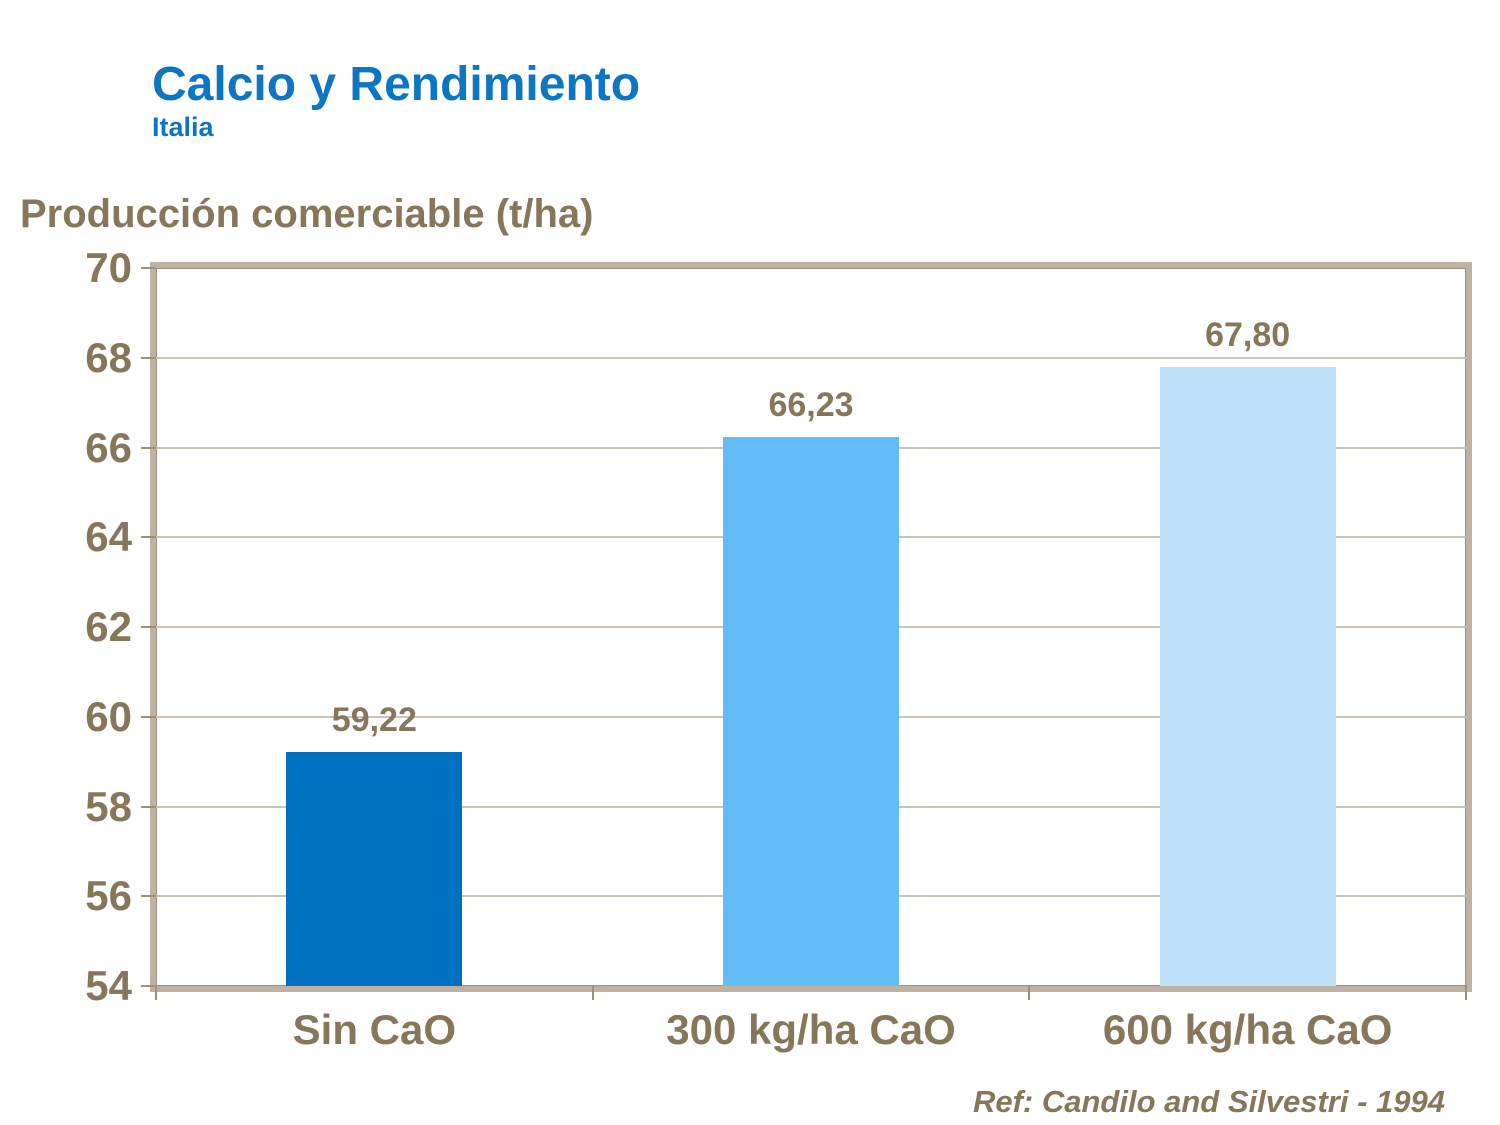 The image size is (1500, 1125). Describe the element at coordinates (811, 405) in the screenshot. I see `bar-value-label: 66,23` at that location.